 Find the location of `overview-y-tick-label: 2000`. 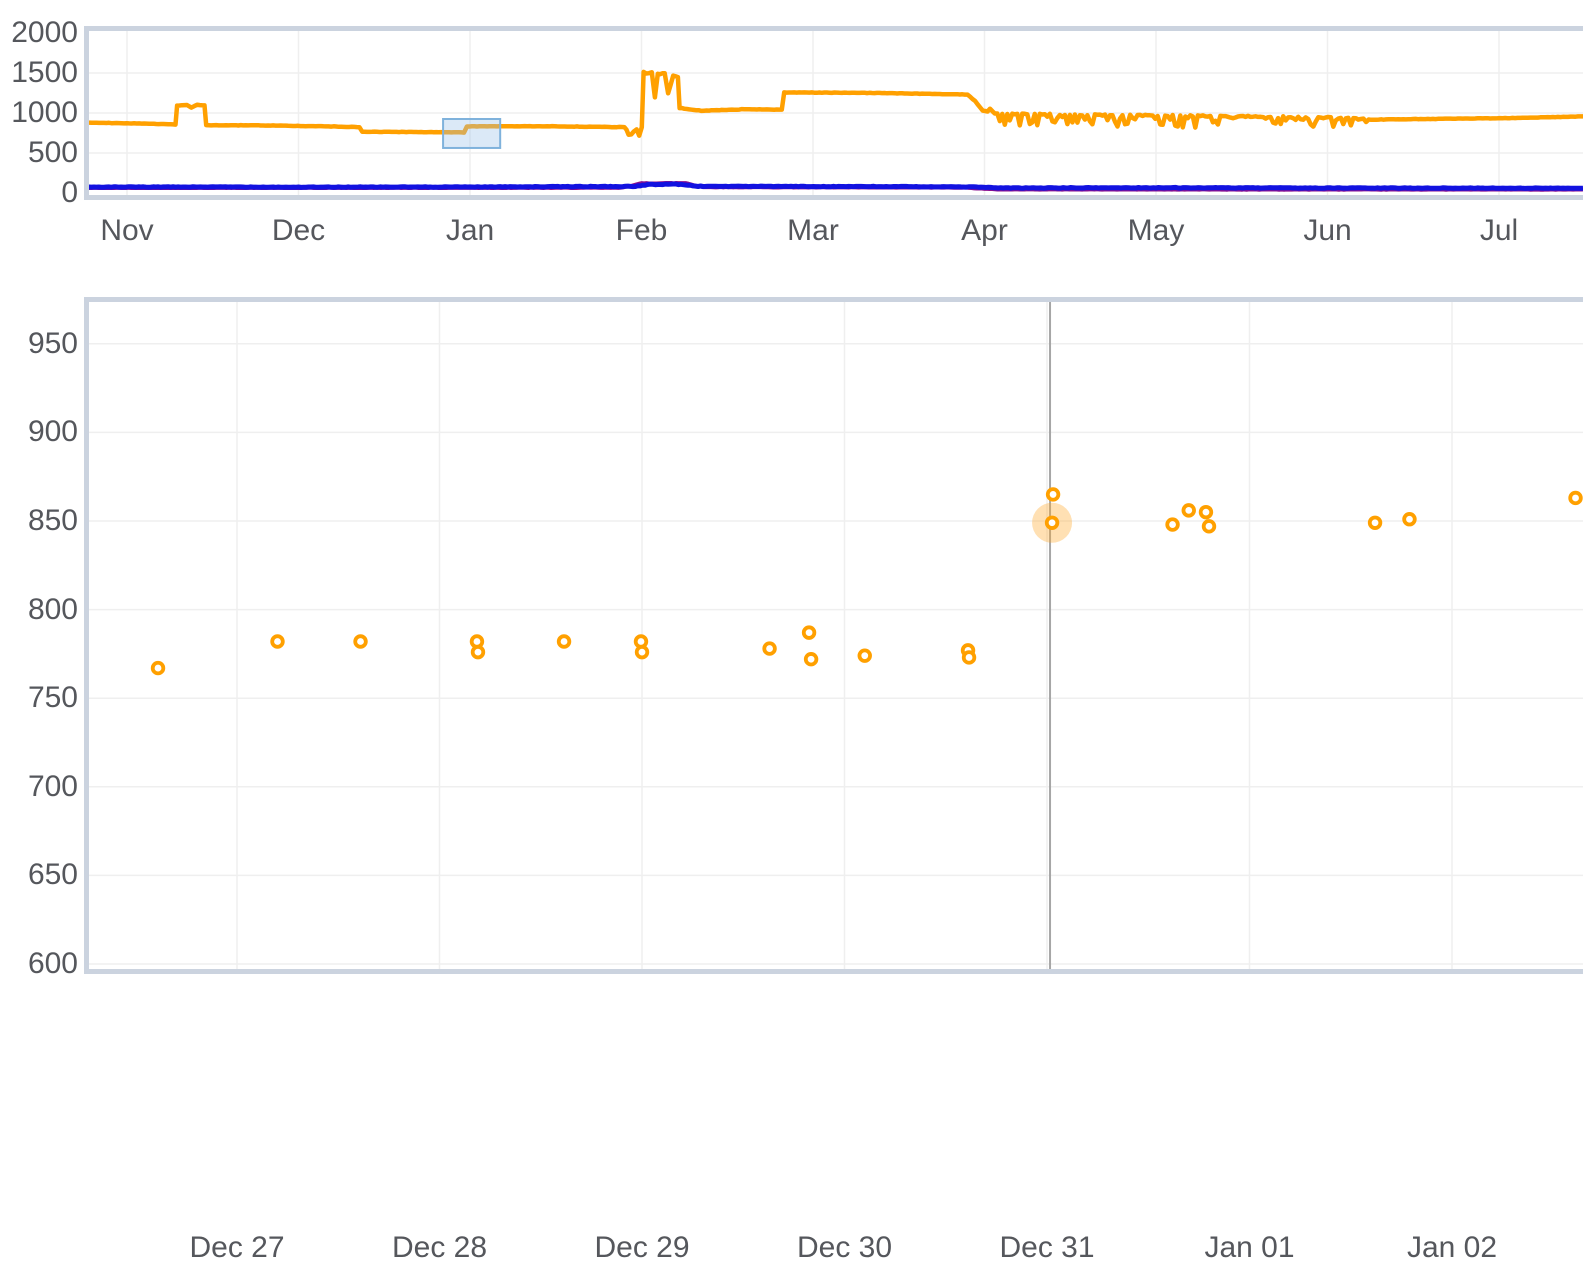

overview-y-tick-label: 2000 is located at coordinates (44, 32).